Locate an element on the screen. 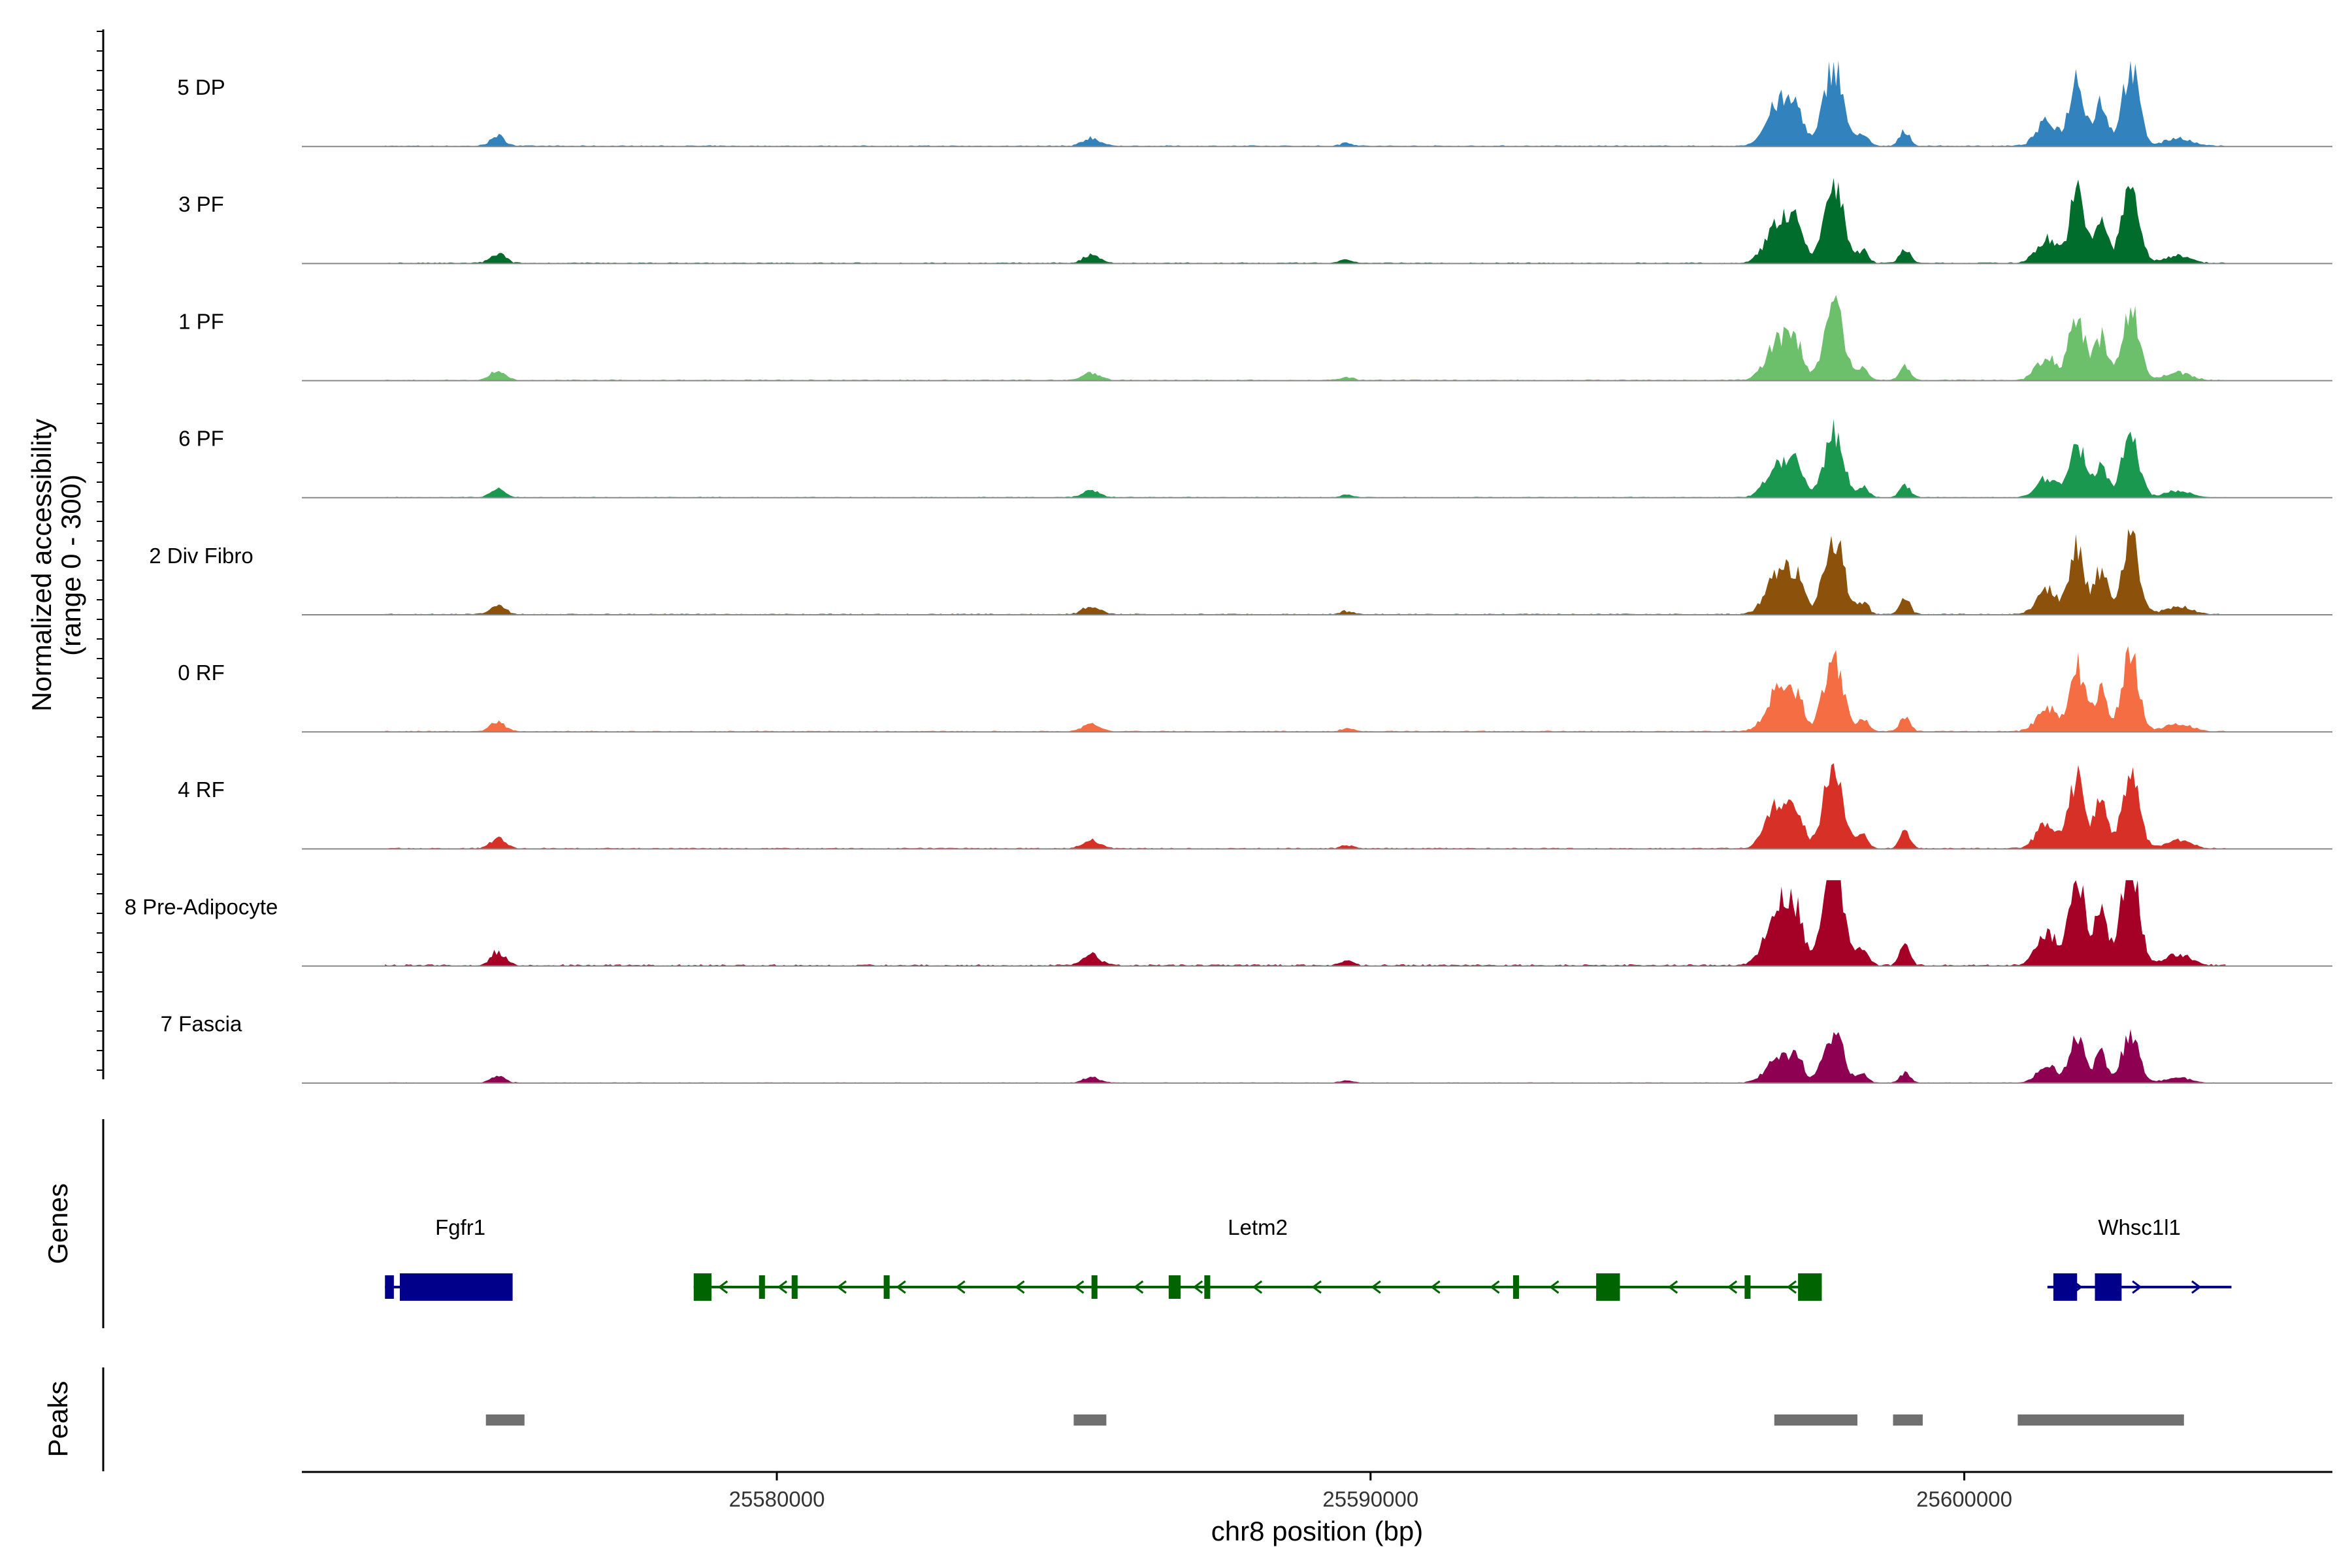  track-9: 7 Fascia is located at coordinates (1246, 1048).